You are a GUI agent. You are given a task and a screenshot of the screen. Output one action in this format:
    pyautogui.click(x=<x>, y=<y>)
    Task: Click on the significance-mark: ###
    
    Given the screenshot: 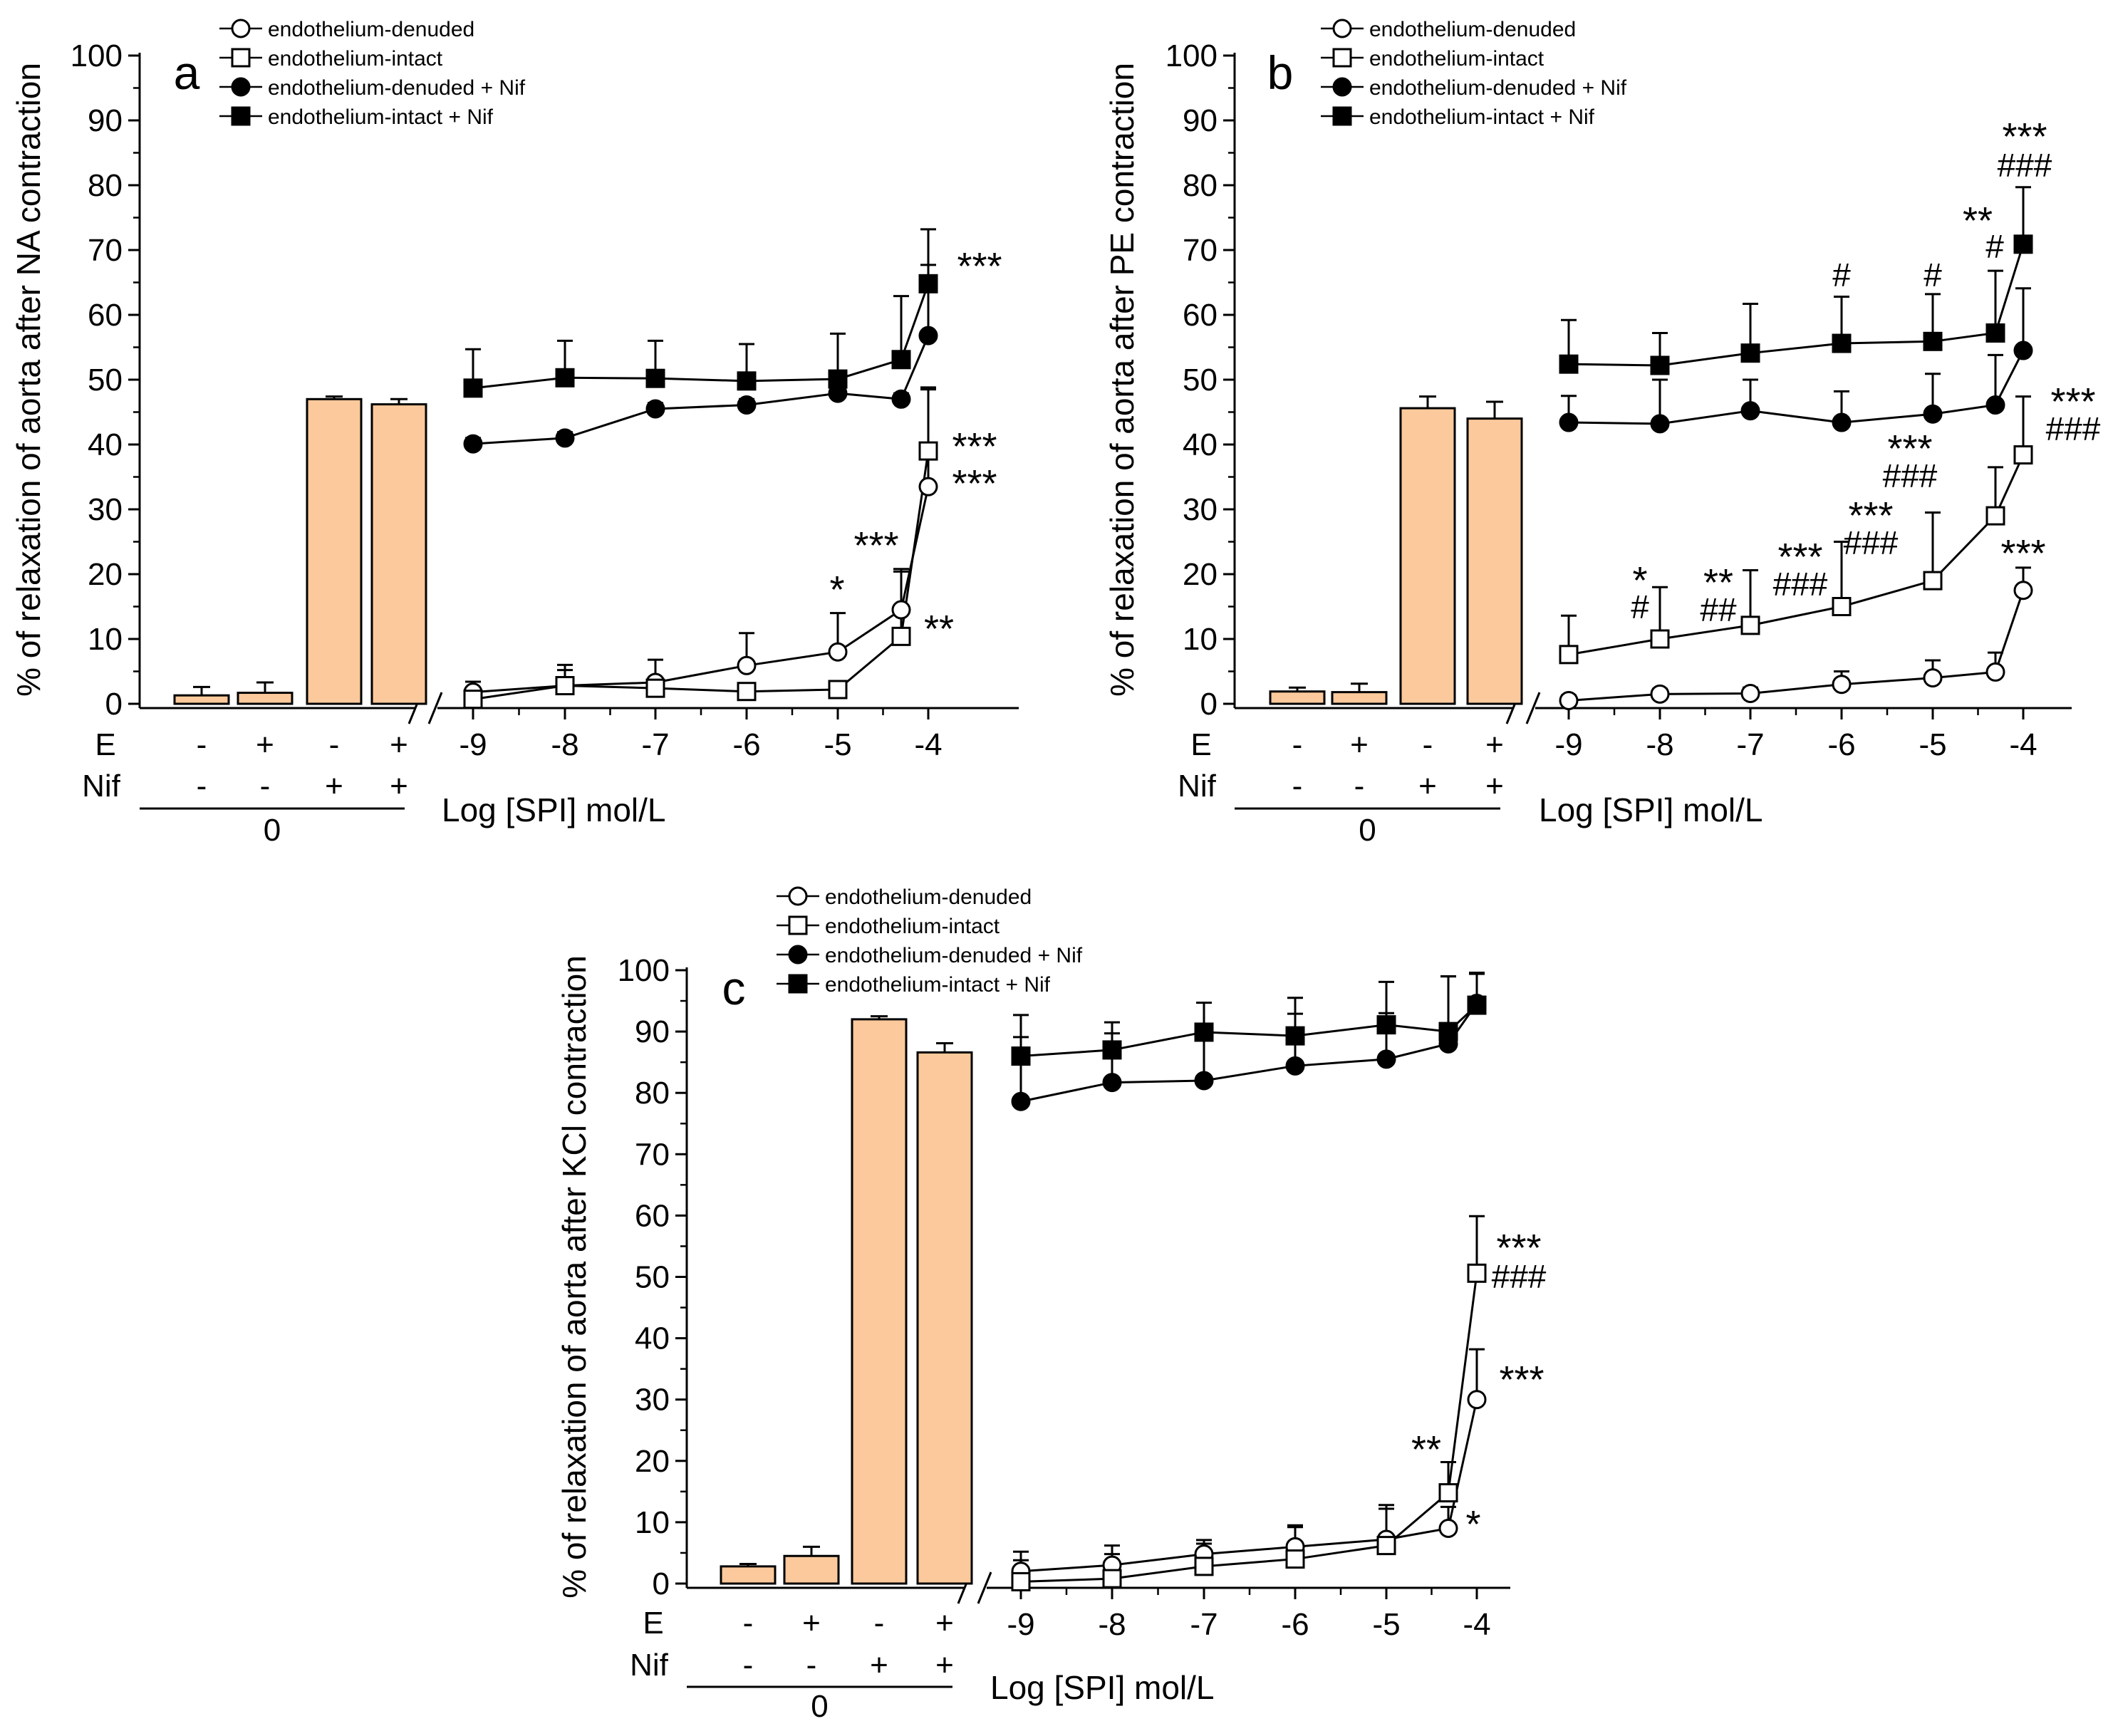 What is the action you would take?
    pyautogui.click(x=1871, y=542)
    